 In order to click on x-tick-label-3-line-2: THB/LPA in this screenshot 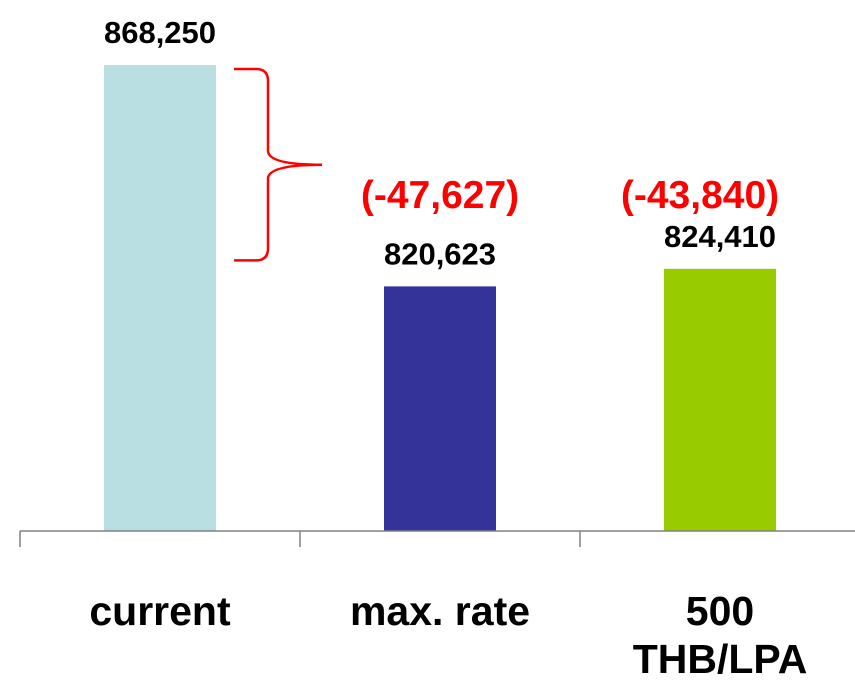, I will do `click(720, 659)`.